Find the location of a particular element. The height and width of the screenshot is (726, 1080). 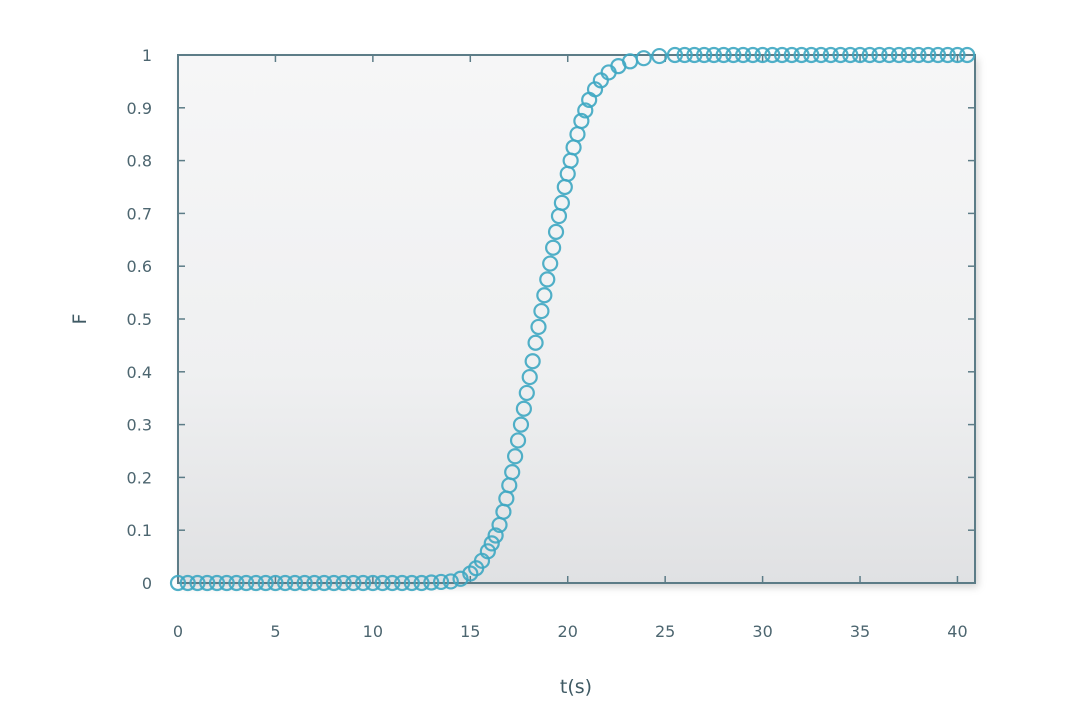

x-tick-label: 30 is located at coordinates (762, 631).